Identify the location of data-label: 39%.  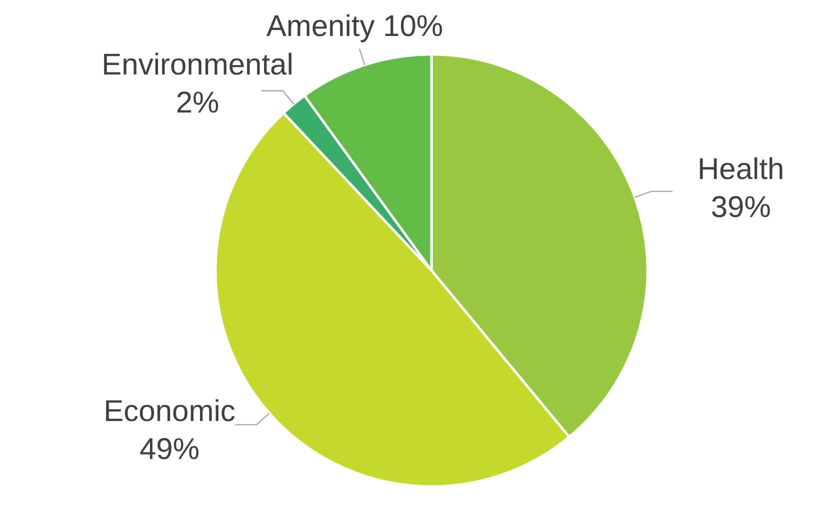
(740, 207).